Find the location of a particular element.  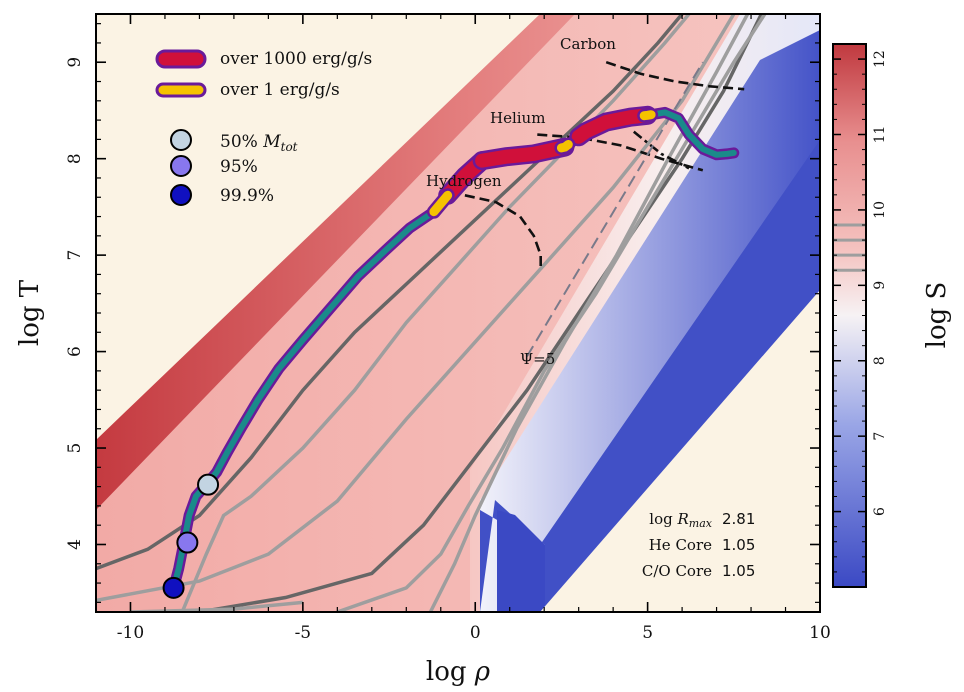

x-tick-label: -10 is located at coordinates (130, 633).